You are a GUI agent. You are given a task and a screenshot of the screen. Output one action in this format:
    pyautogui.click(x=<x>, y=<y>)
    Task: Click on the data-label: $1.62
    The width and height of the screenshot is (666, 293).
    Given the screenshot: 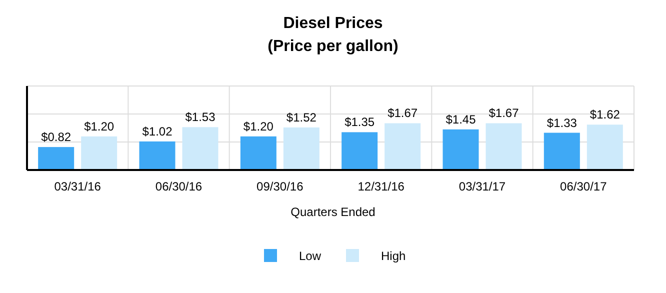 What is the action you would take?
    pyautogui.click(x=605, y=115)
    